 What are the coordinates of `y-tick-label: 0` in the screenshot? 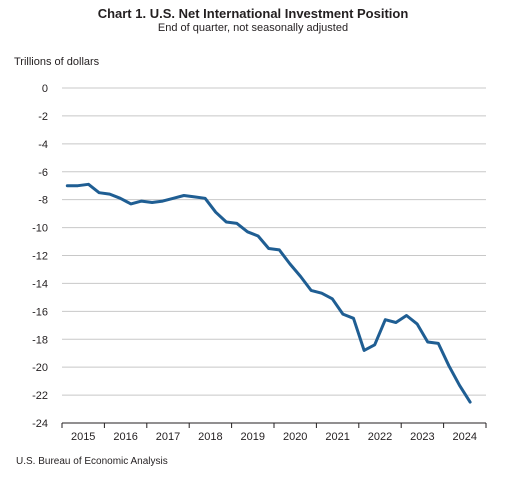 It's located at (45, 89).